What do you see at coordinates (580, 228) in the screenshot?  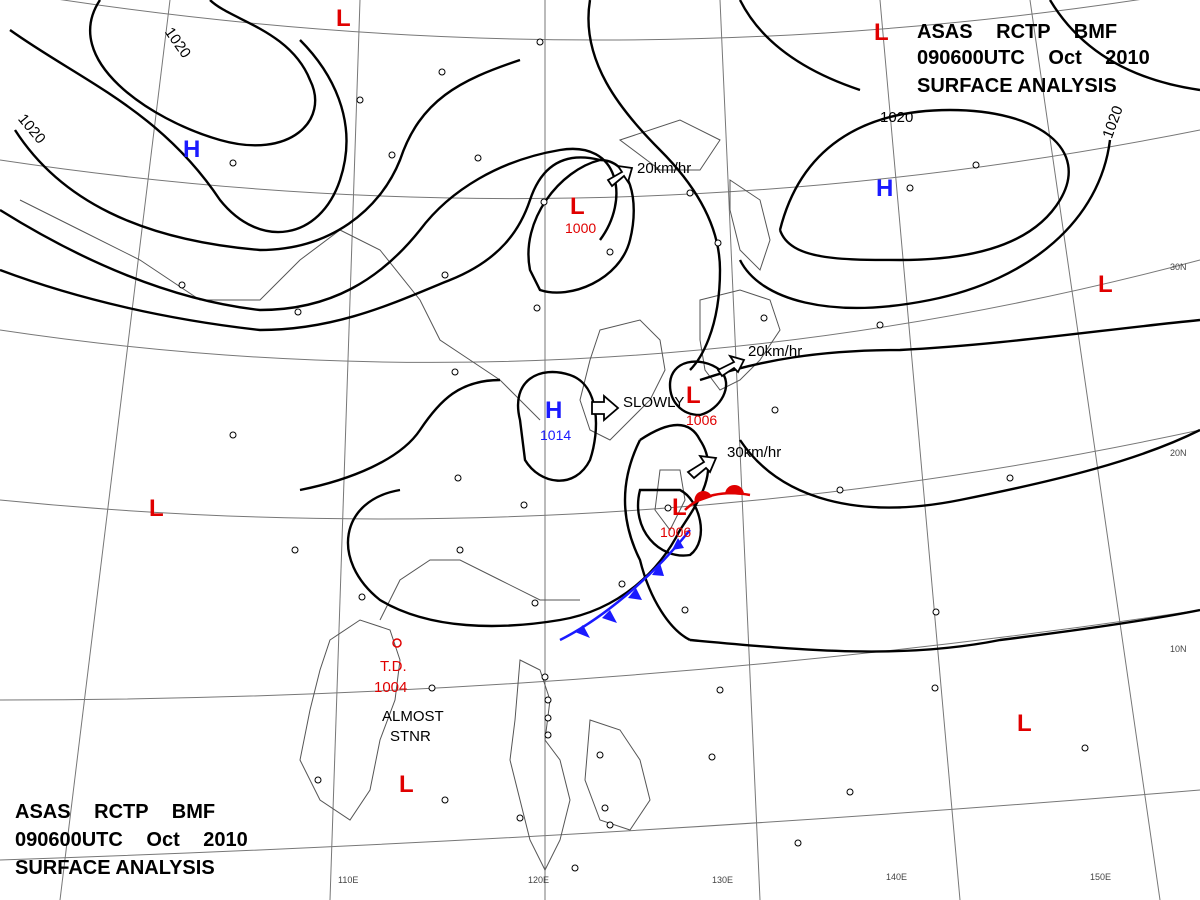 I see `low-pressure-value: 1000` at bounding box center [580, 228].